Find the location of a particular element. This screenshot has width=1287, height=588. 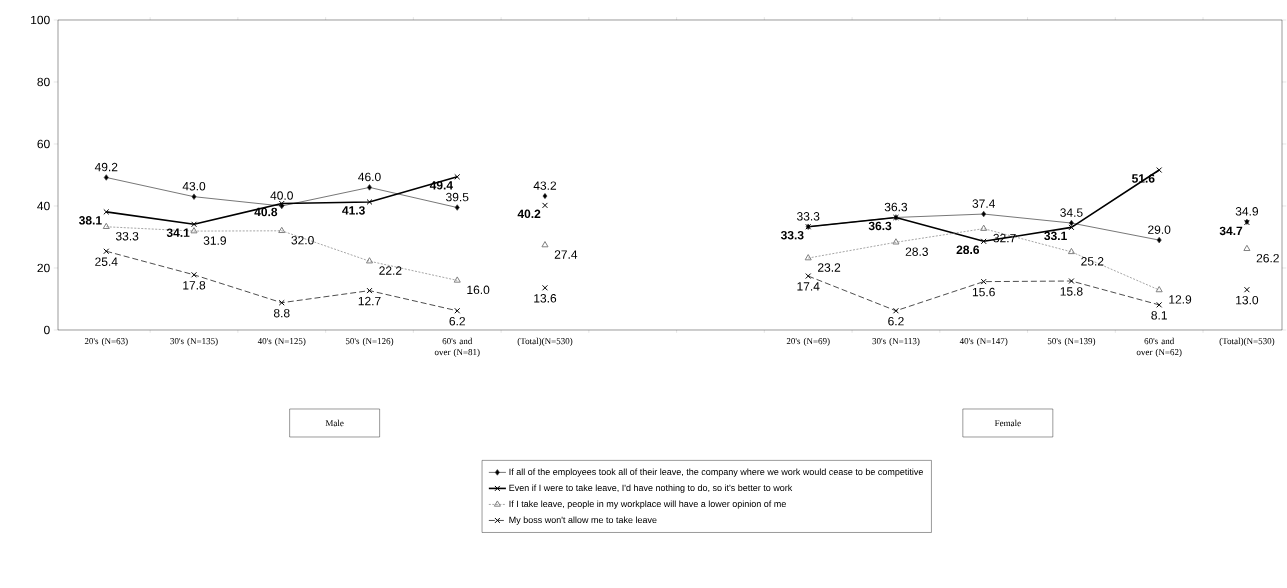

data-label: 34.5 is located at coordinates (1071, 212).